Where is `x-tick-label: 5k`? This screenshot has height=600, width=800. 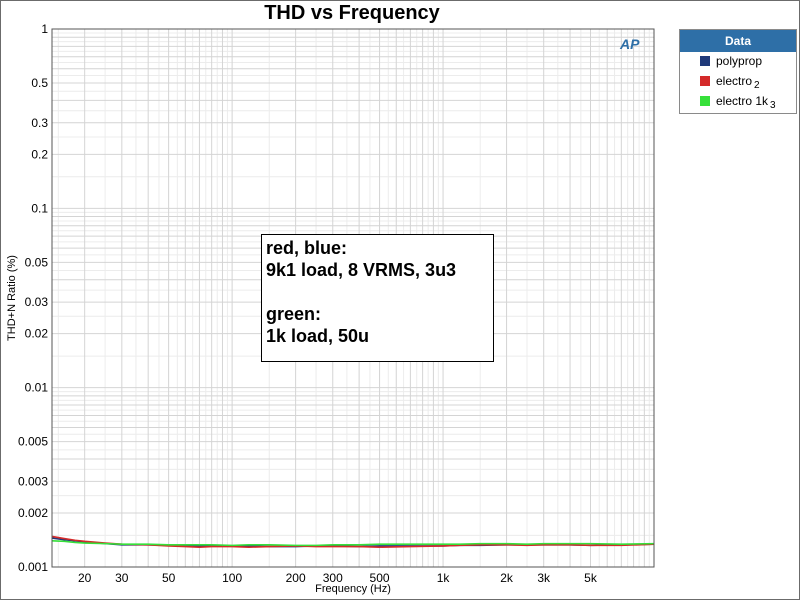 x-tick-label: 5k is located at coordinates (591, 578).